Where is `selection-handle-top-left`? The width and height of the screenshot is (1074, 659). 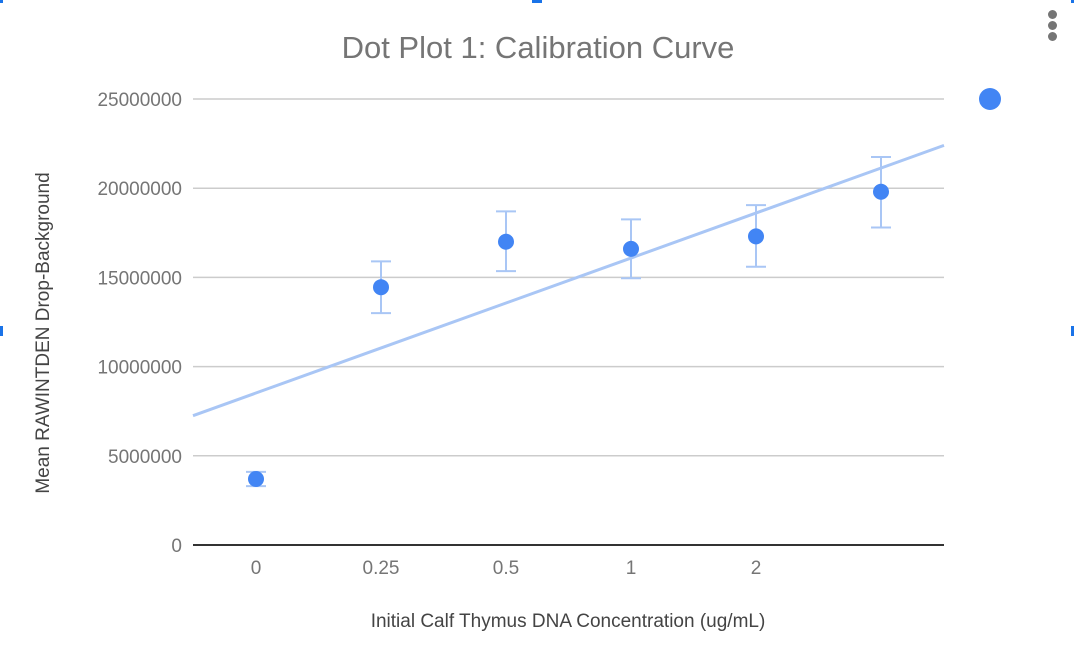
selection-handle-top-left is located at coordinates (1, 1).